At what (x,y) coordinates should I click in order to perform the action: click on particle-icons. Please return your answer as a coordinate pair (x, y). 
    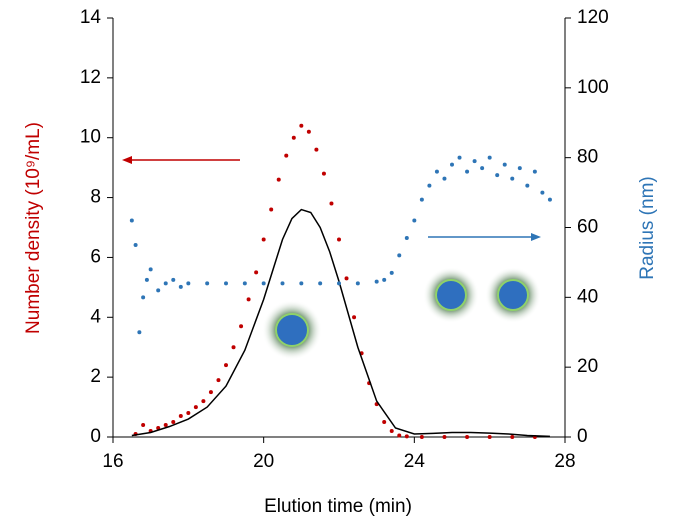
    Looking at the image, I should click on (401, 313).